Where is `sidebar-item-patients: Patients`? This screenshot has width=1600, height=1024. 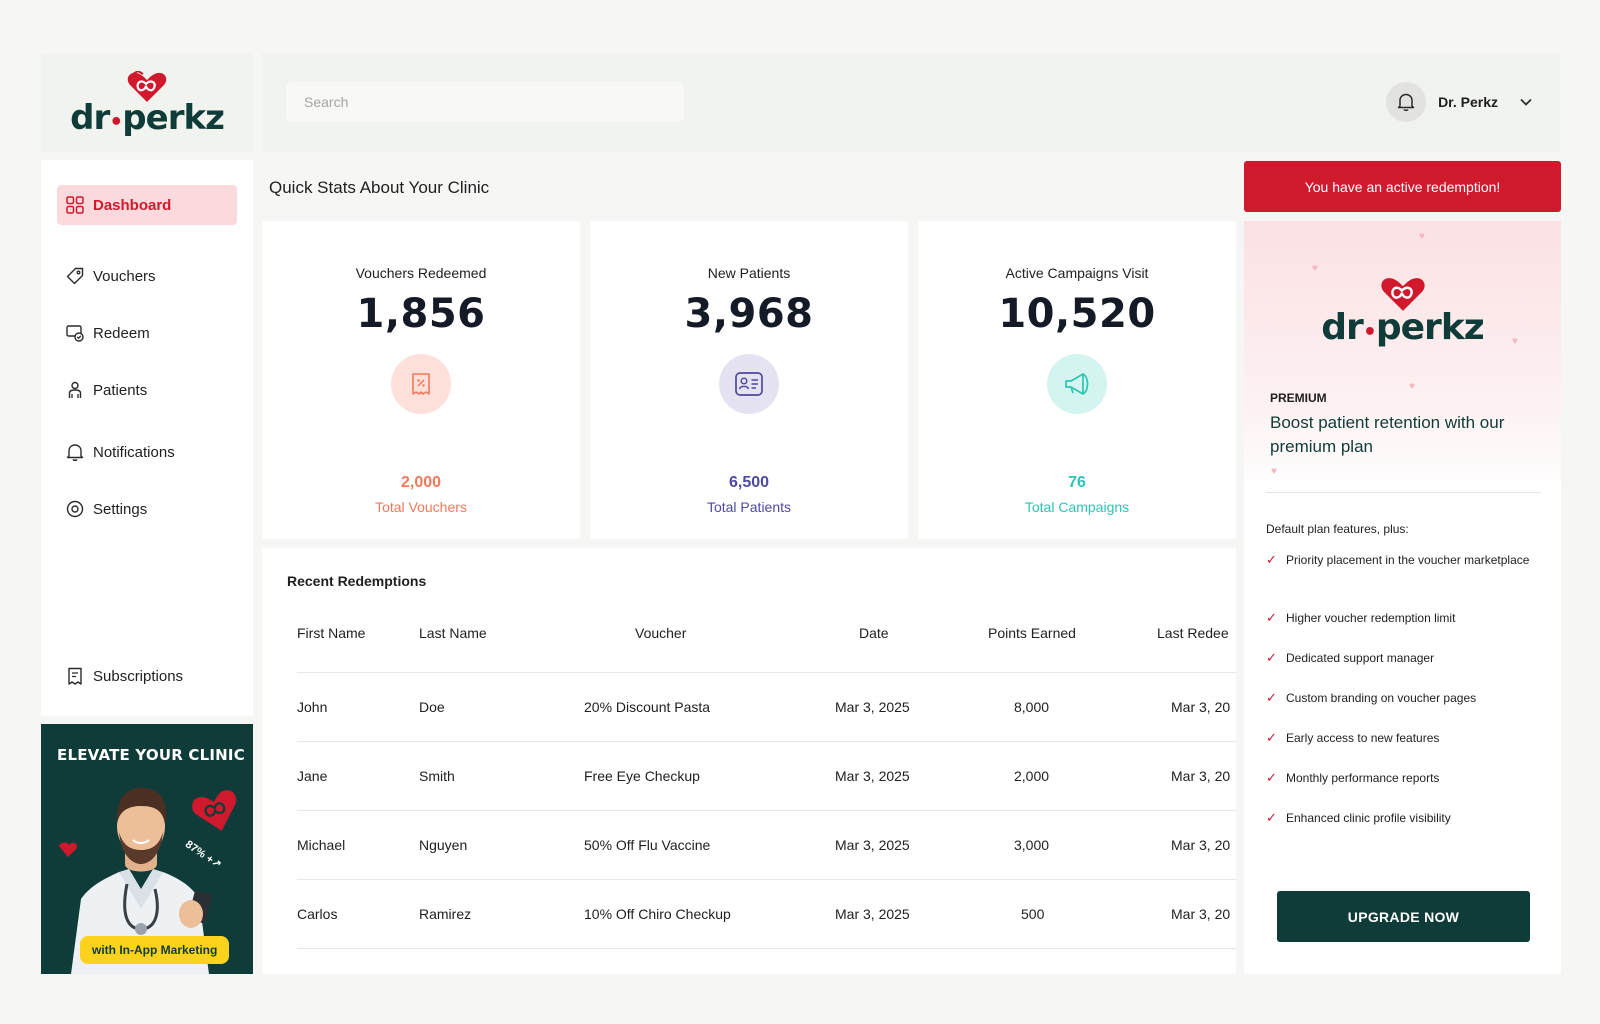 sidebar-item-patients: Patients is located at coordinates (147, 390).